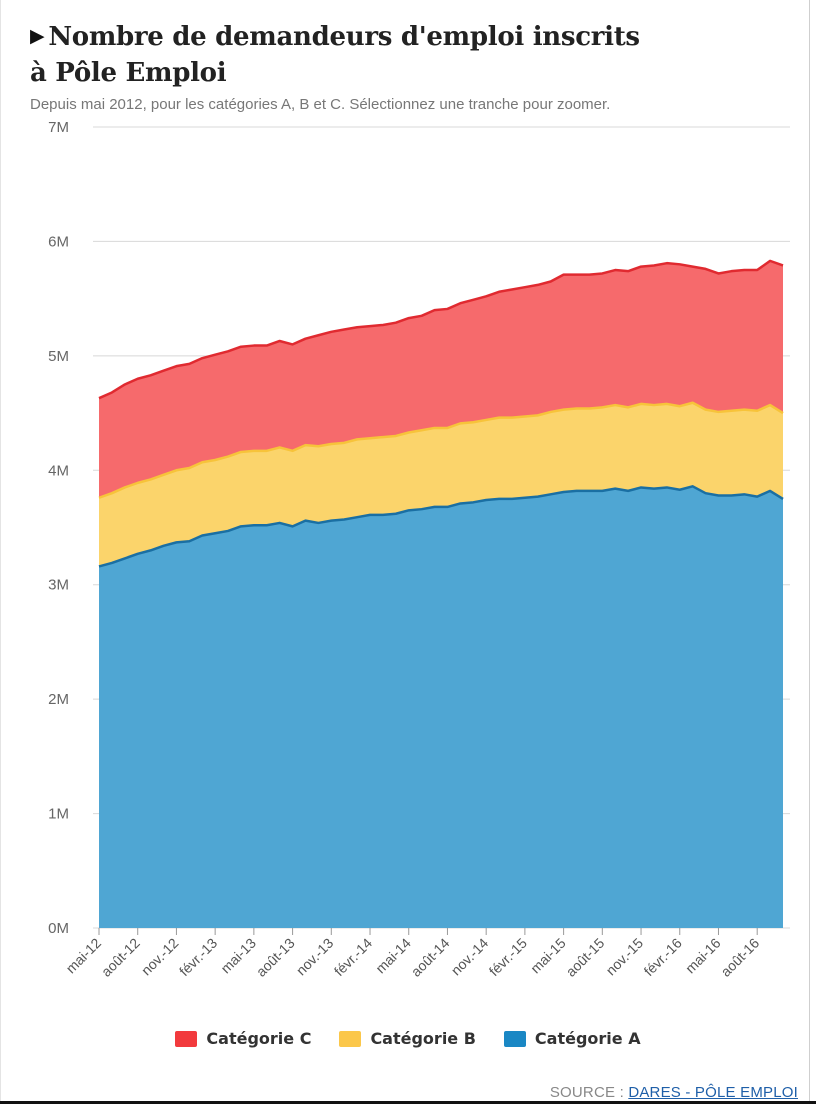 Image resolution: width=816 pixels, height=1104 pixels. Describe the element at coordinates (350, 1038) in the screenshot. I see `legend-swatch-b` at that location.